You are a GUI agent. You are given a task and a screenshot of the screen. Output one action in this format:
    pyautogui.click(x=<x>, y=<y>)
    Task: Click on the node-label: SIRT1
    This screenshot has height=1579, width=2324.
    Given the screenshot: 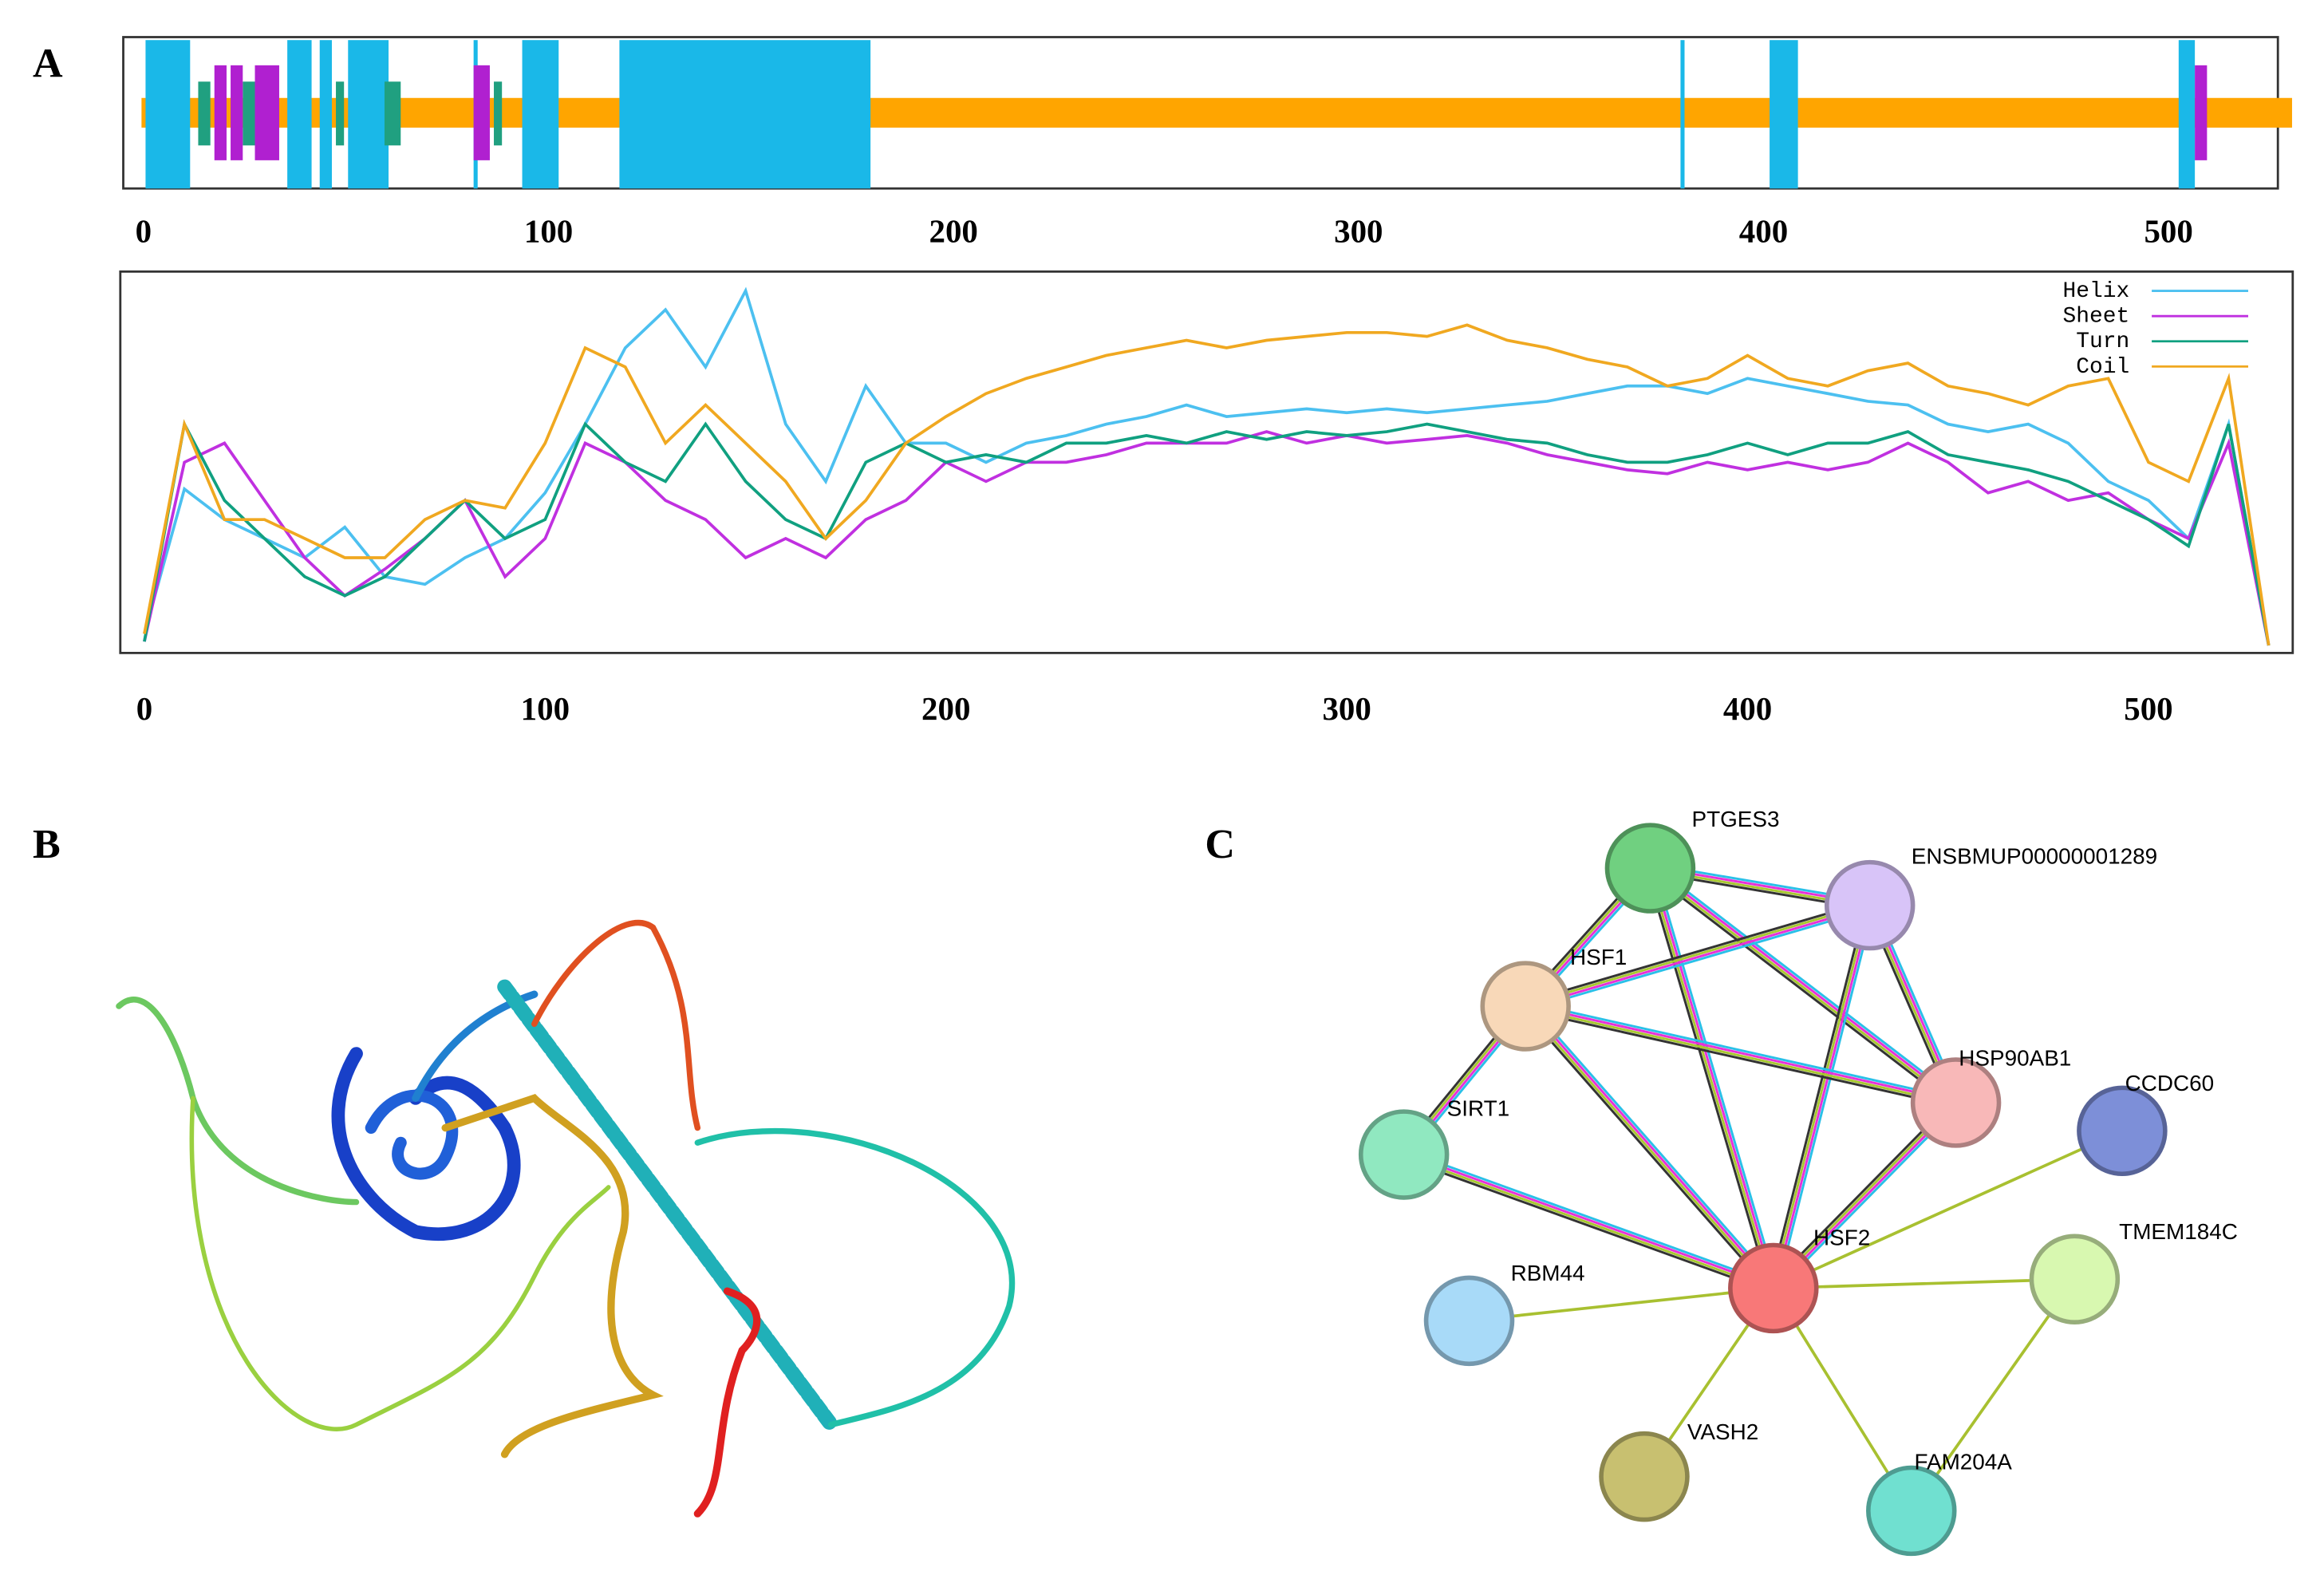 What is the action you would take?
    pyautogui.click(x=1478, y=1108)
    